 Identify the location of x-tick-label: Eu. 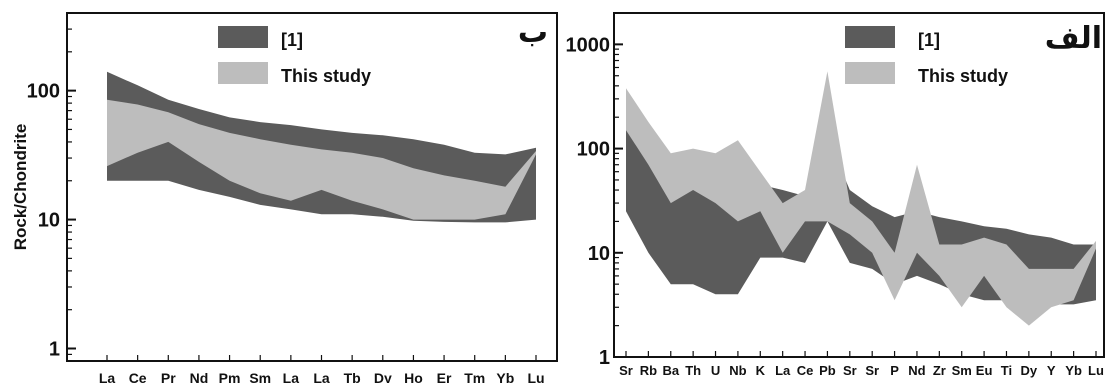
(984, 370).